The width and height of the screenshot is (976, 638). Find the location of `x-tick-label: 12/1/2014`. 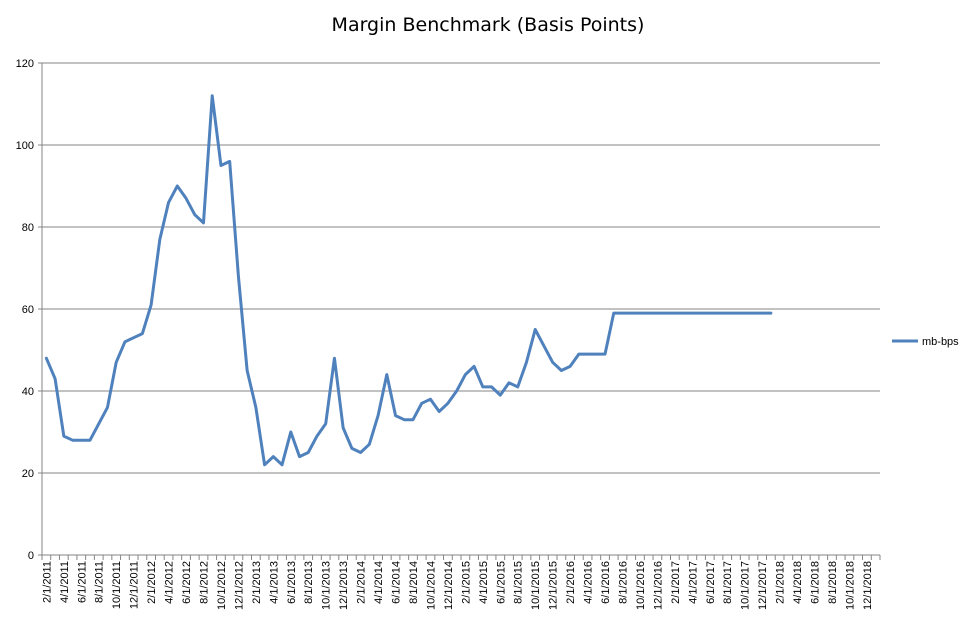

x-tick-label: 12/1/2014 is located at coordinates (449, 585).